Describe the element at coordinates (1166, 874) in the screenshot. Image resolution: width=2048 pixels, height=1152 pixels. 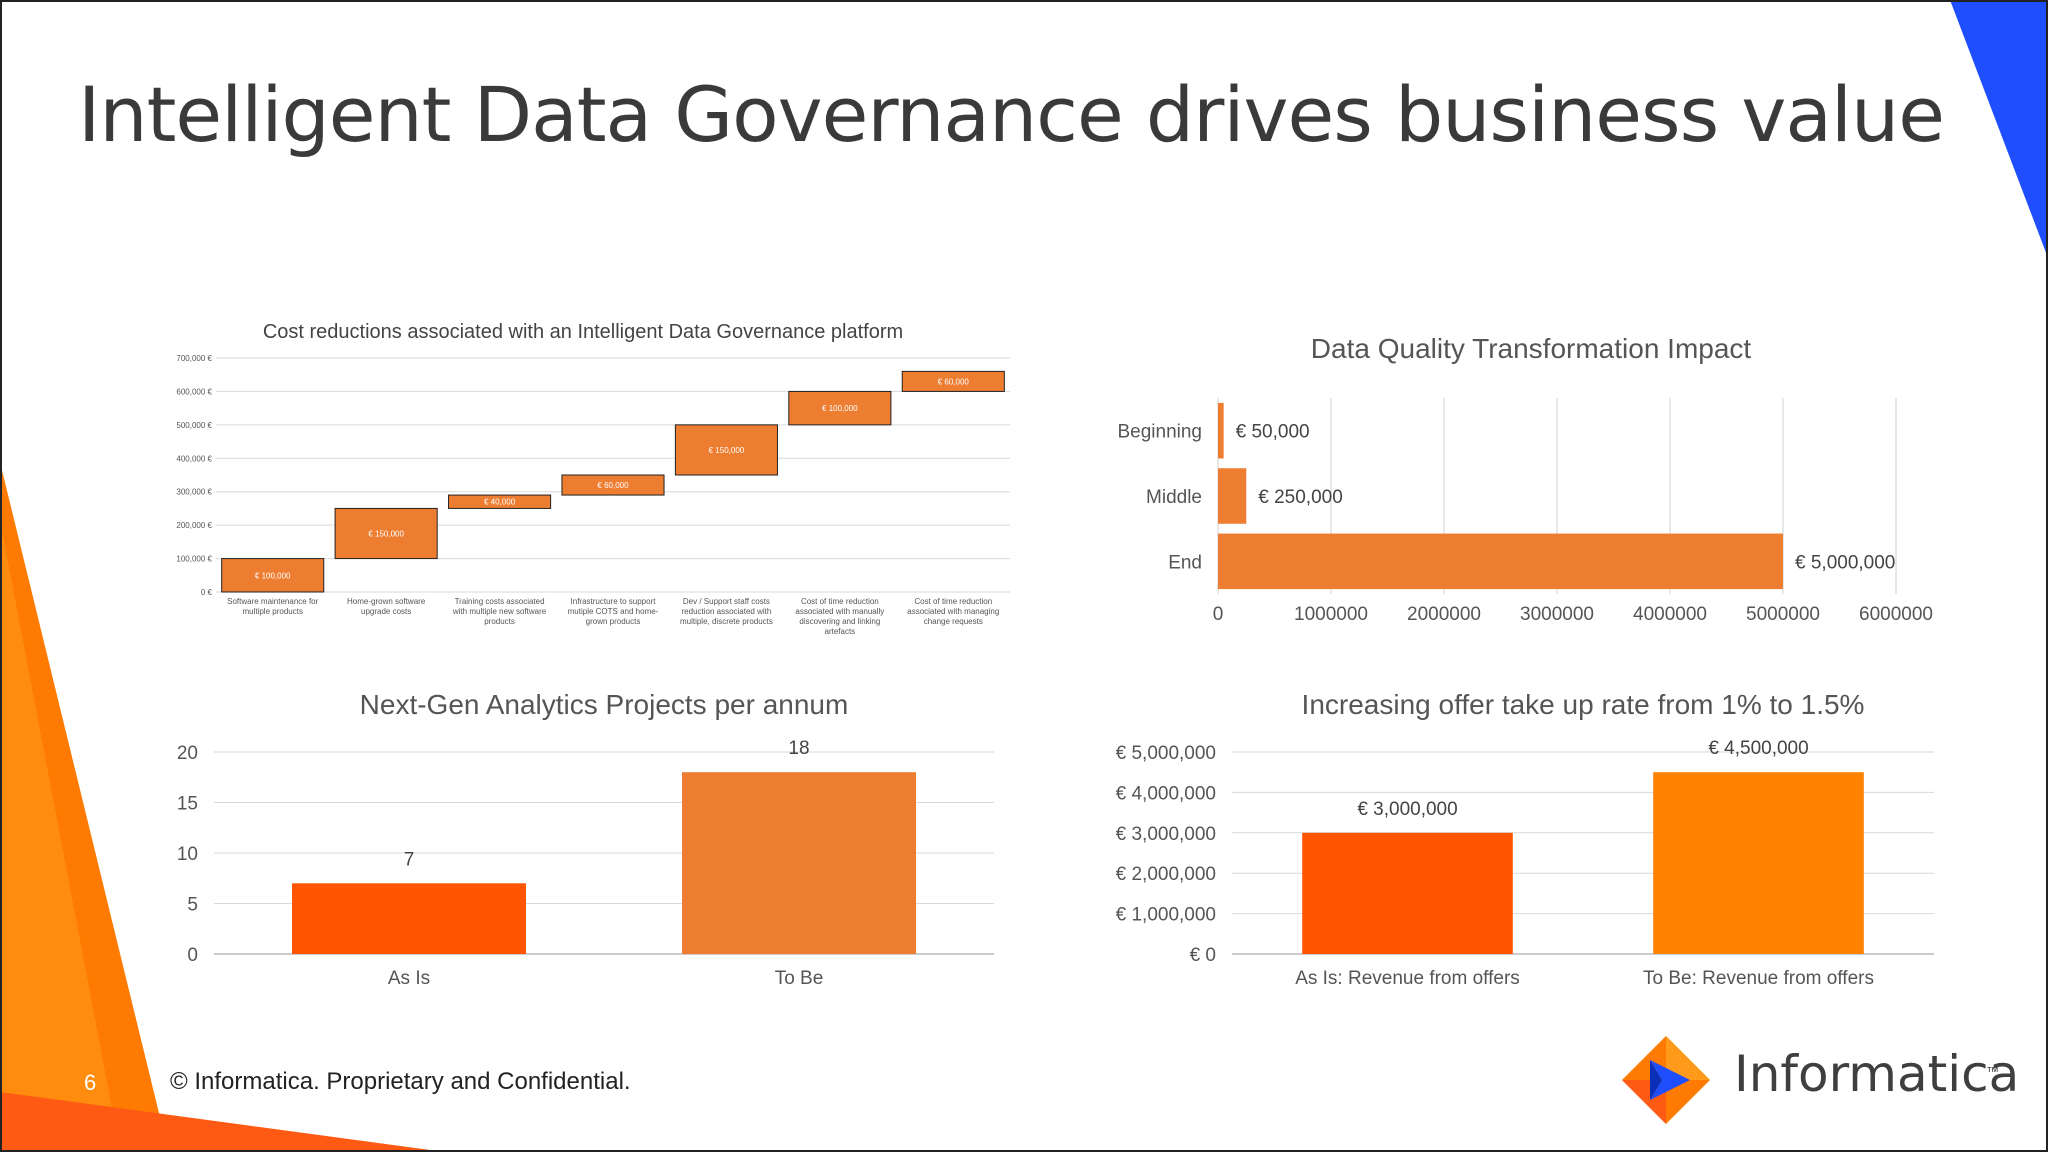
I see `offer-y-tick-label: € 2,000,000` at that location.